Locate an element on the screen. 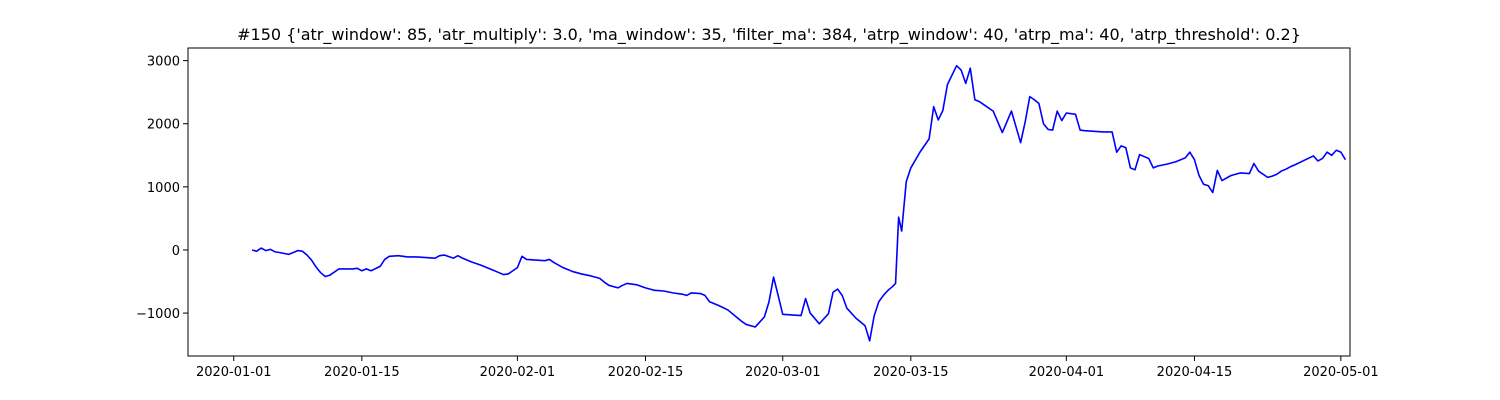 This screenshot has height=400, width=1500. x-tick-label: 2020-01-01 is located at coordinates (234, 372).